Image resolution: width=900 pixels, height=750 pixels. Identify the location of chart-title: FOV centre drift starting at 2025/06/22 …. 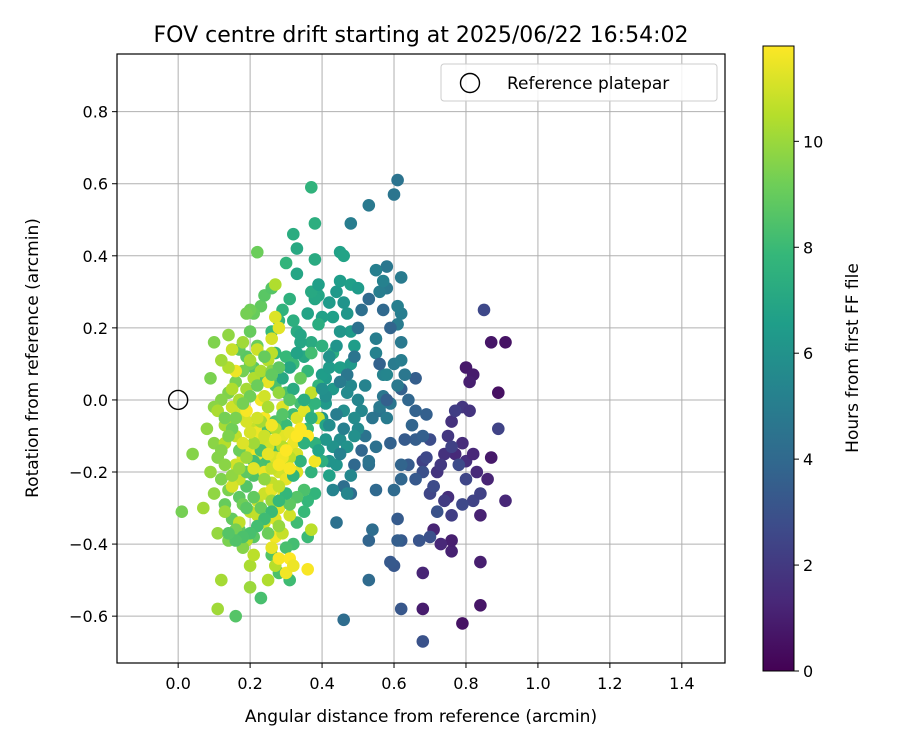
(421, 35).